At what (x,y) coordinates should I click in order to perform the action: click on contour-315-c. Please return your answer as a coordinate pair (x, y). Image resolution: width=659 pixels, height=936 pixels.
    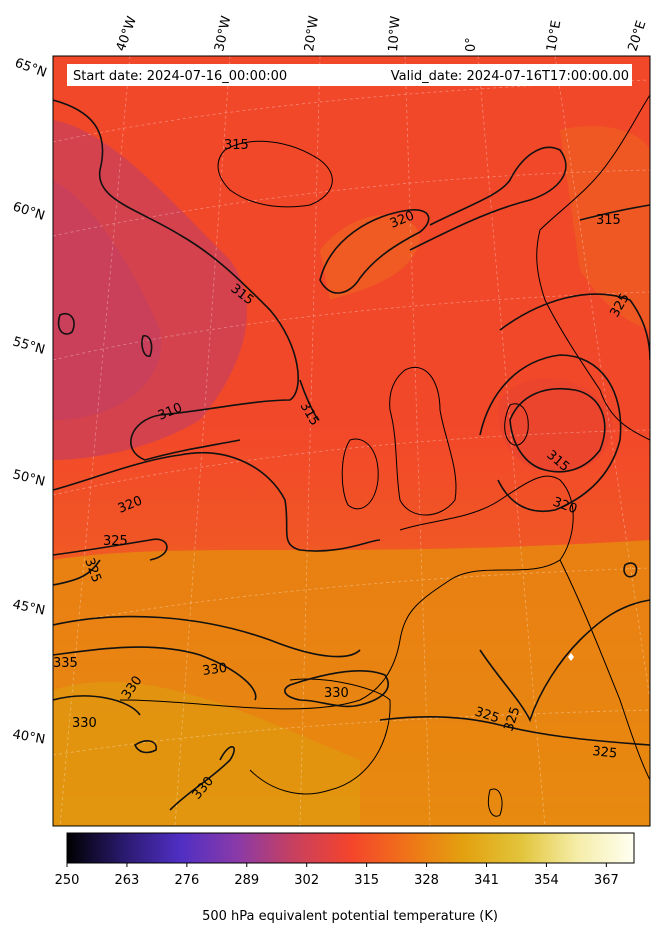
    Looking at the image, I should click on (614, 212).